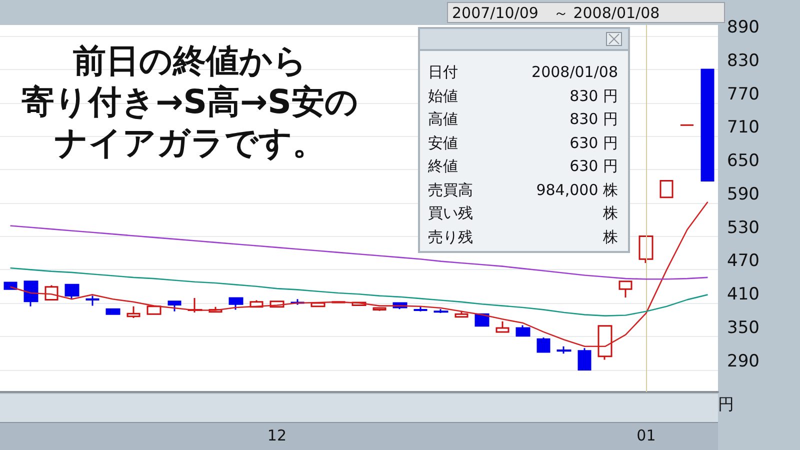  I want to click on text: 前日の終値から, so click(190, 60).